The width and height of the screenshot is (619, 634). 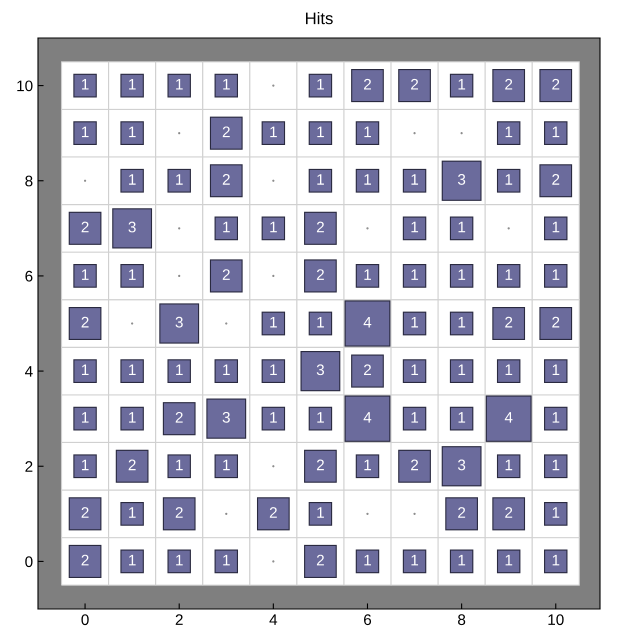 I want to click on x-tick-label: 8, so click(x=462, y=620).